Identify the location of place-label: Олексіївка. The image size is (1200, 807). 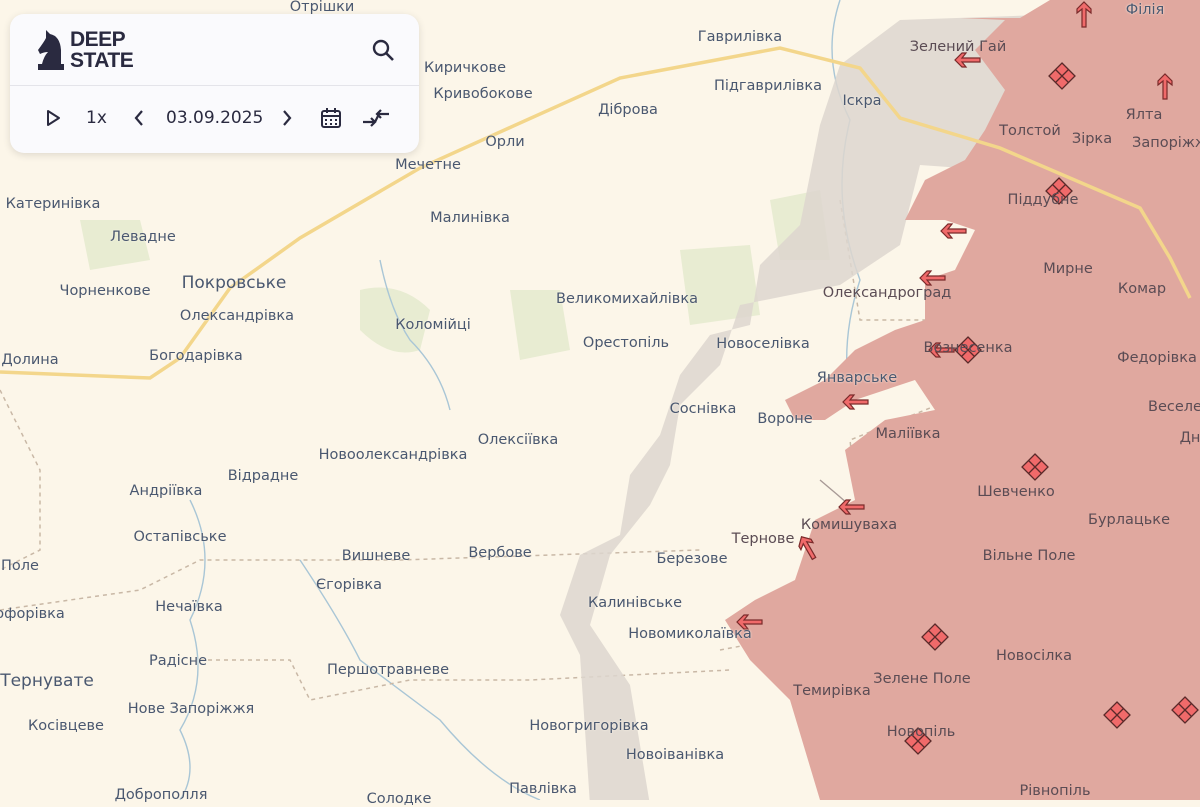
(518, 440).